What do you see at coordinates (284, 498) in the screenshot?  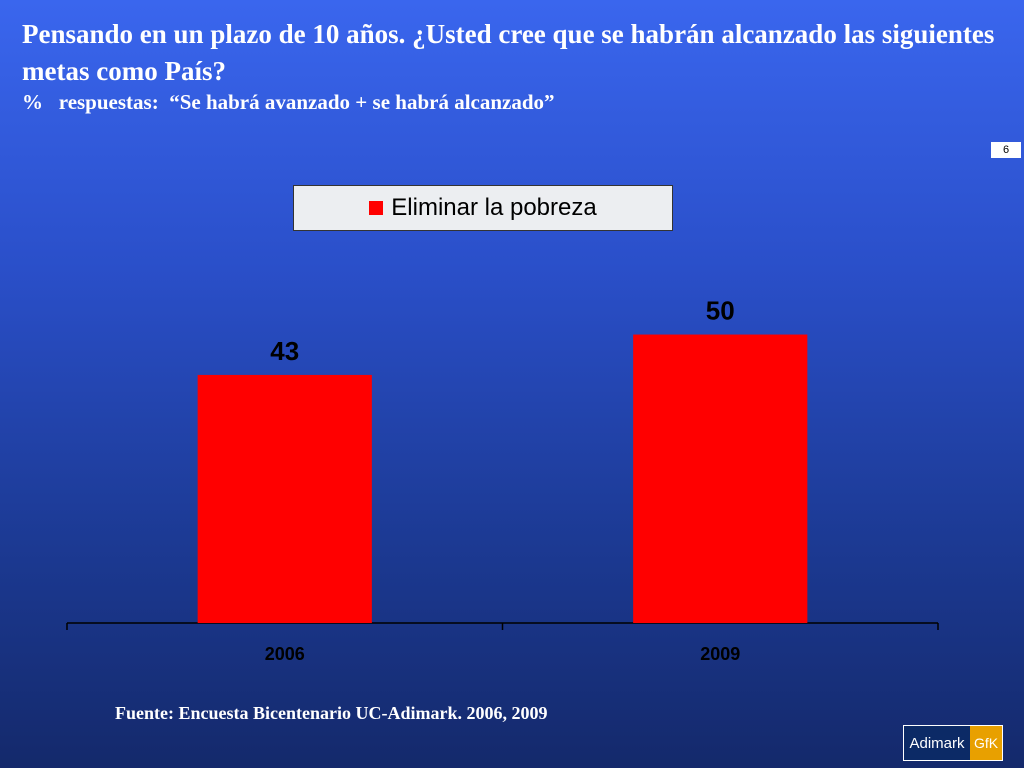 I see `bar-2006` at bounding box center [284, 498].